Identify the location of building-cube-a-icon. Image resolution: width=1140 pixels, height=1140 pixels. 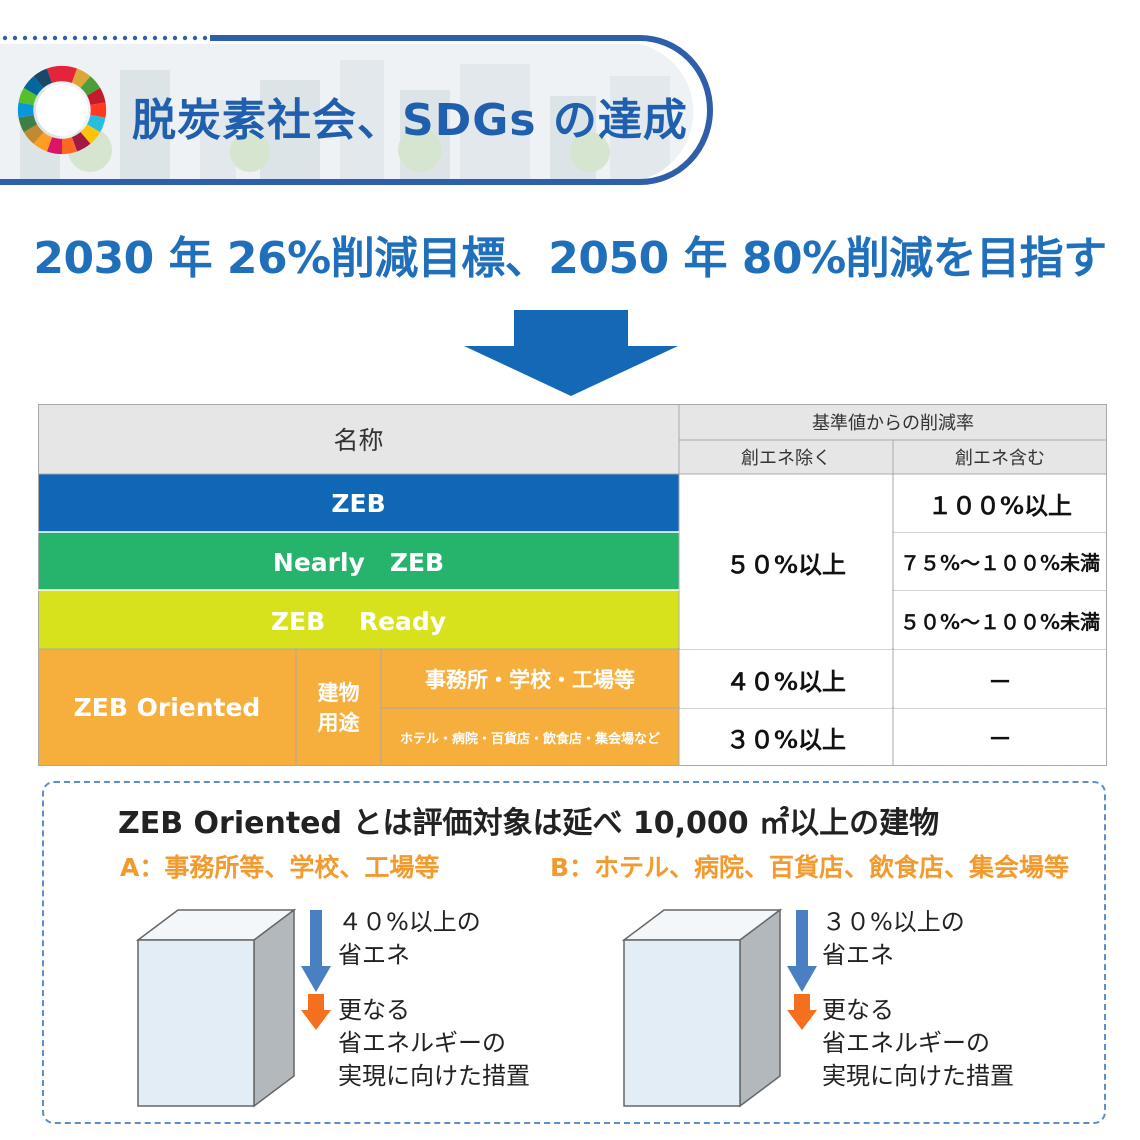
(216, 1008).